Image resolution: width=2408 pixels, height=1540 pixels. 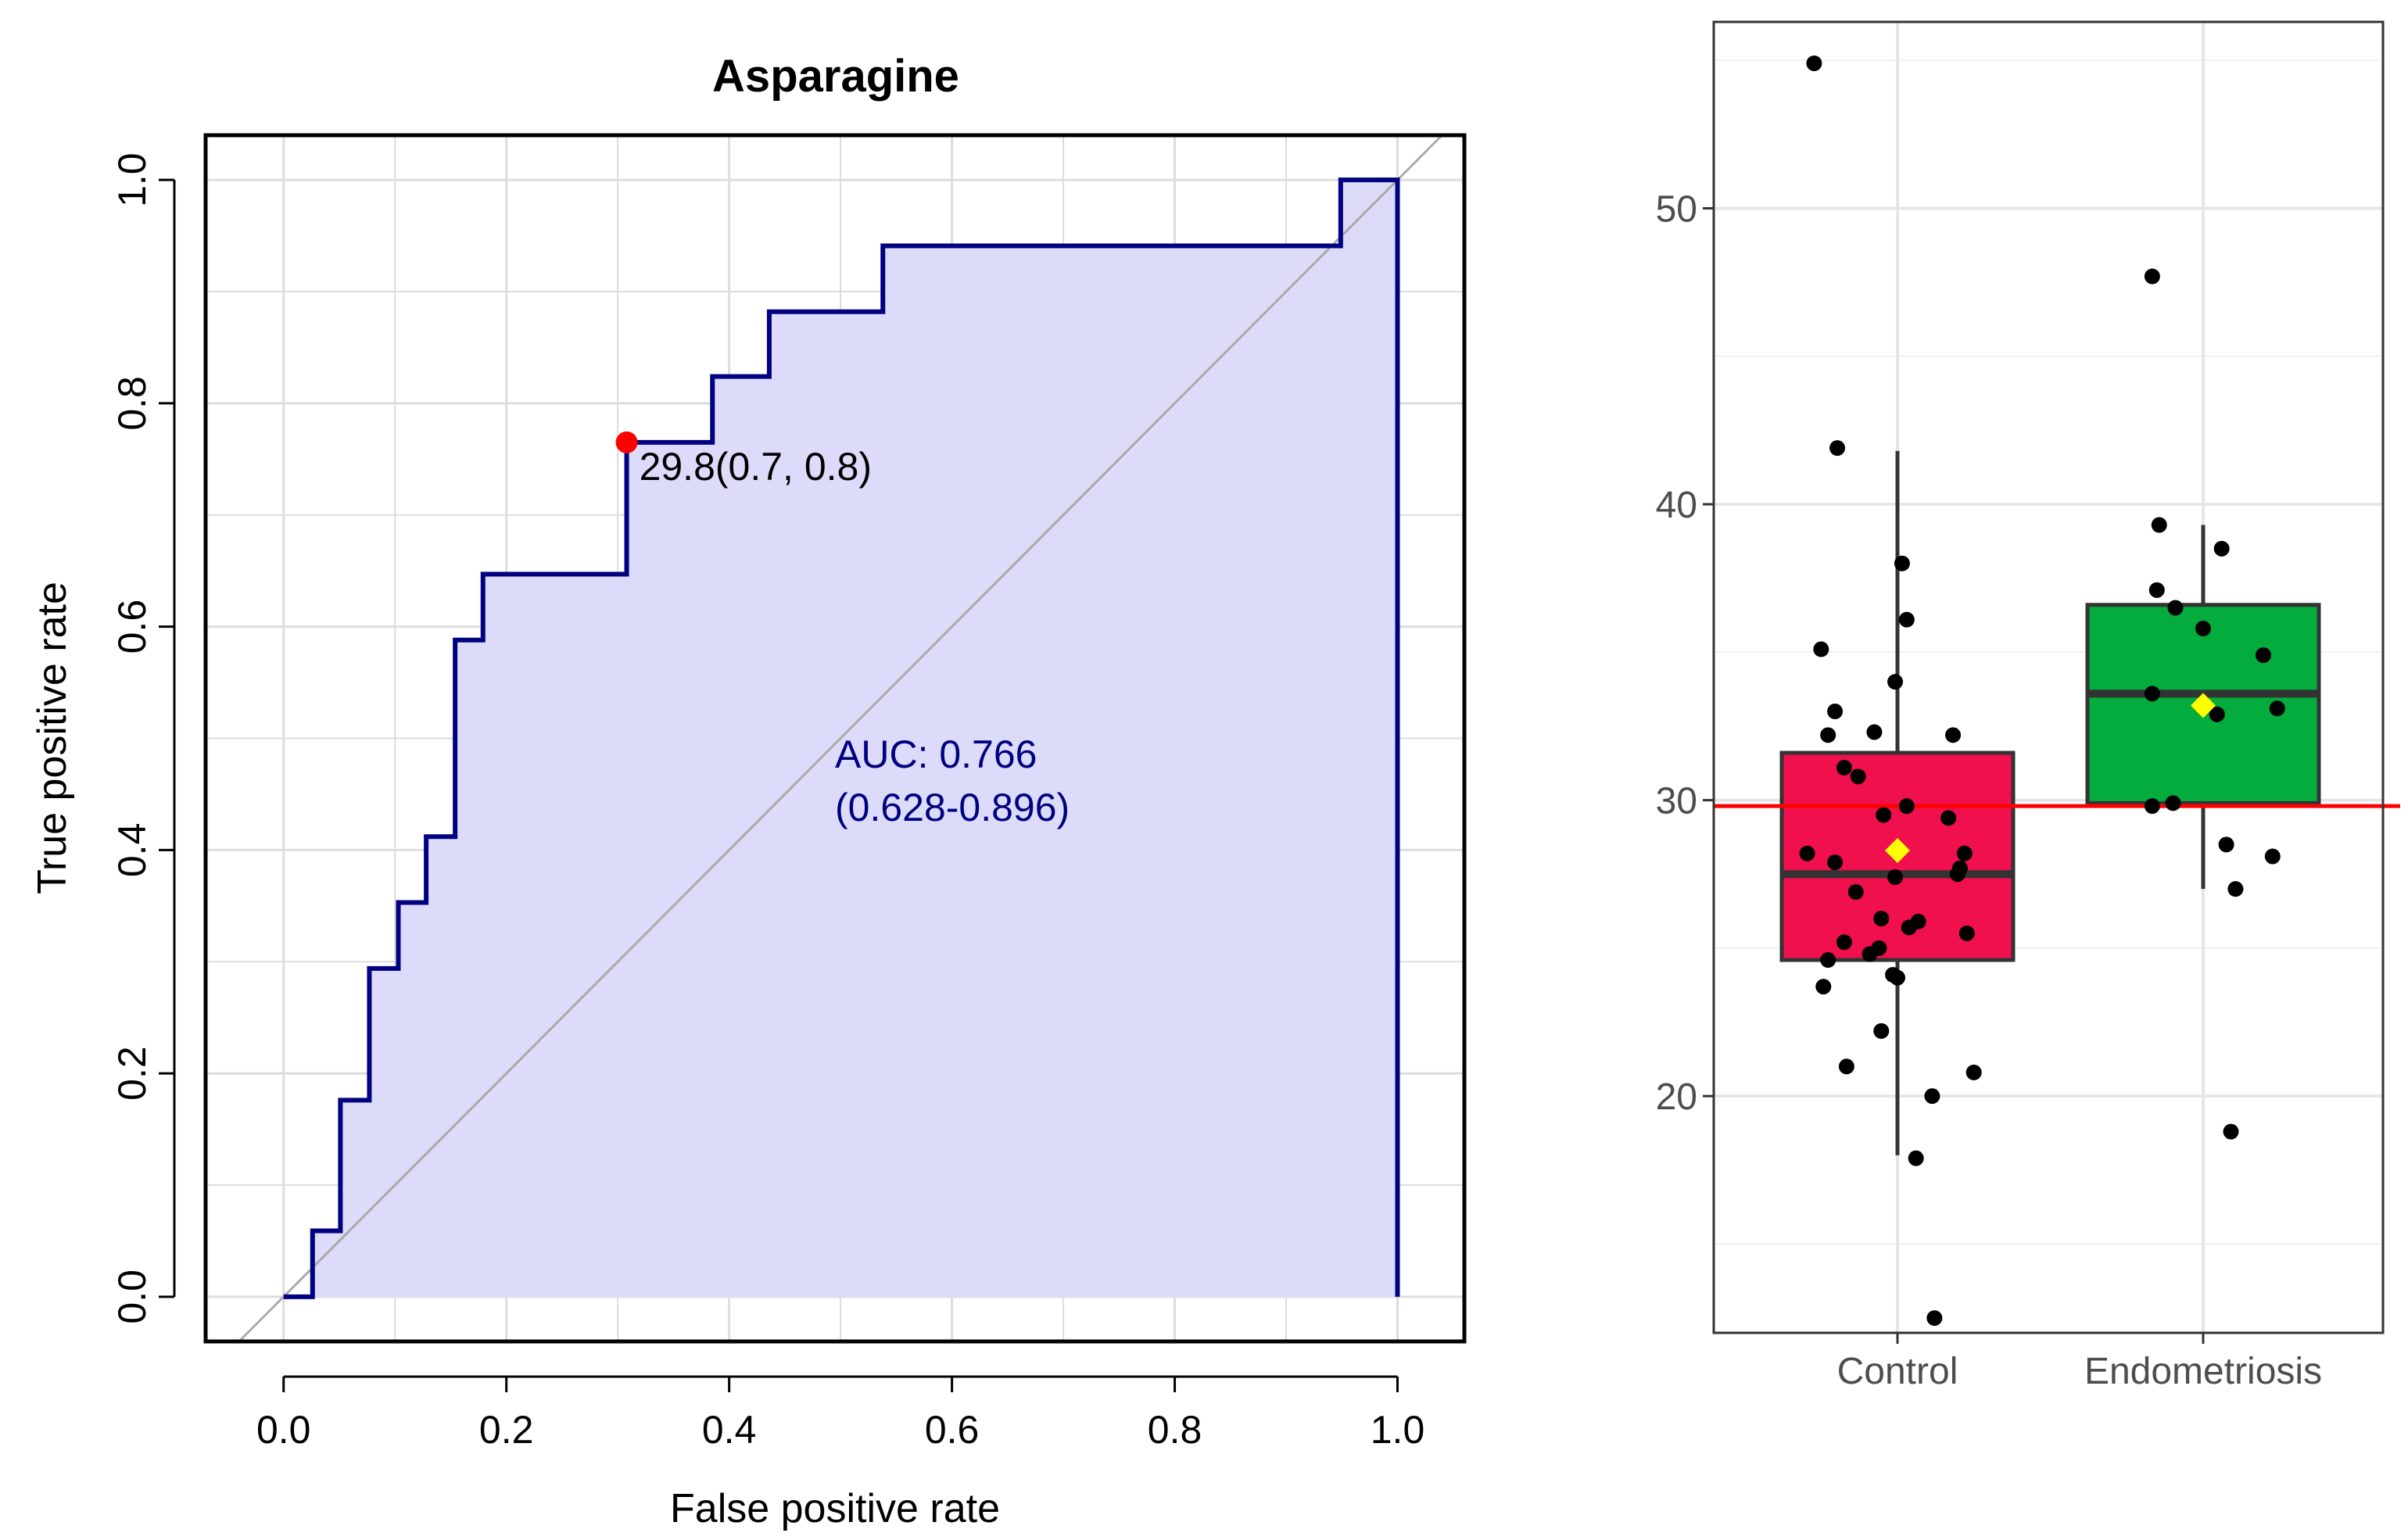 I want to click on optimal-cutoff-point, so click(x=627, y=442).